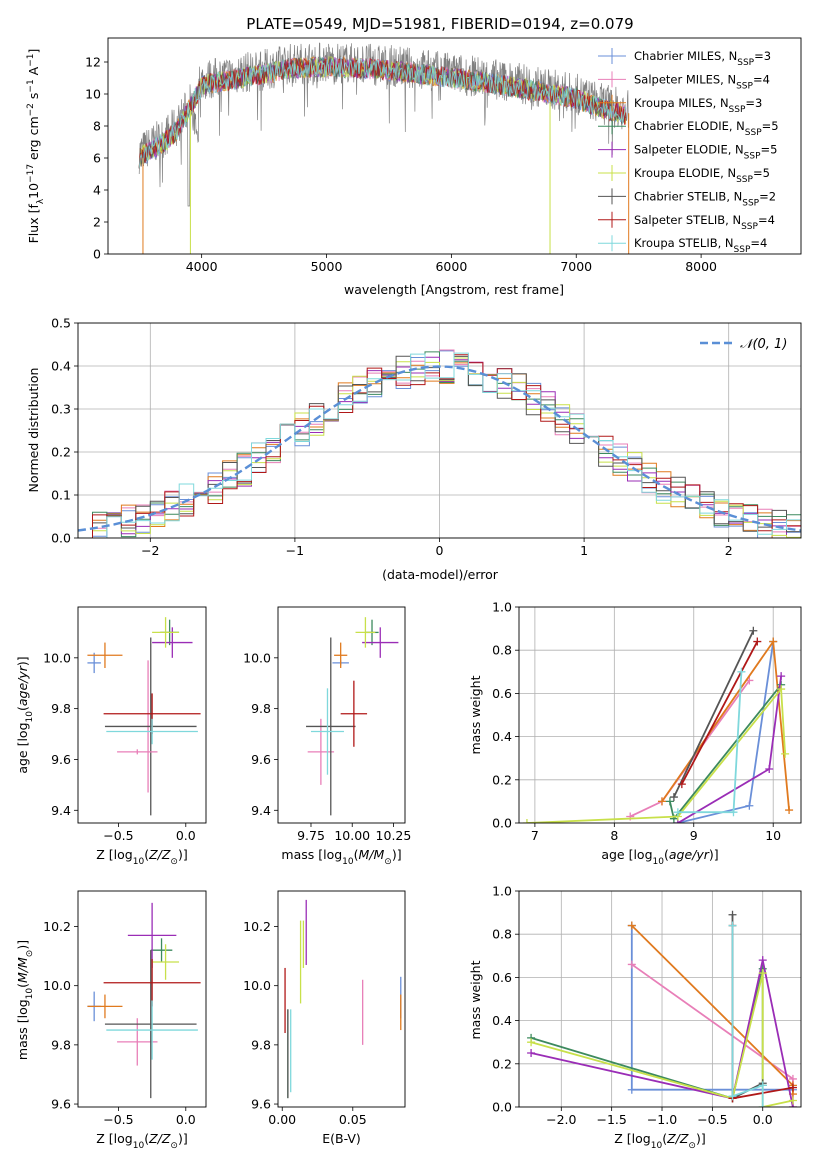 Image resolution: width=819 pixels, height=1170 pixels. Describe the element at coordinates (681, 103) in the screenshot. I see `label-part: Kroupa MILES, N` at that location.